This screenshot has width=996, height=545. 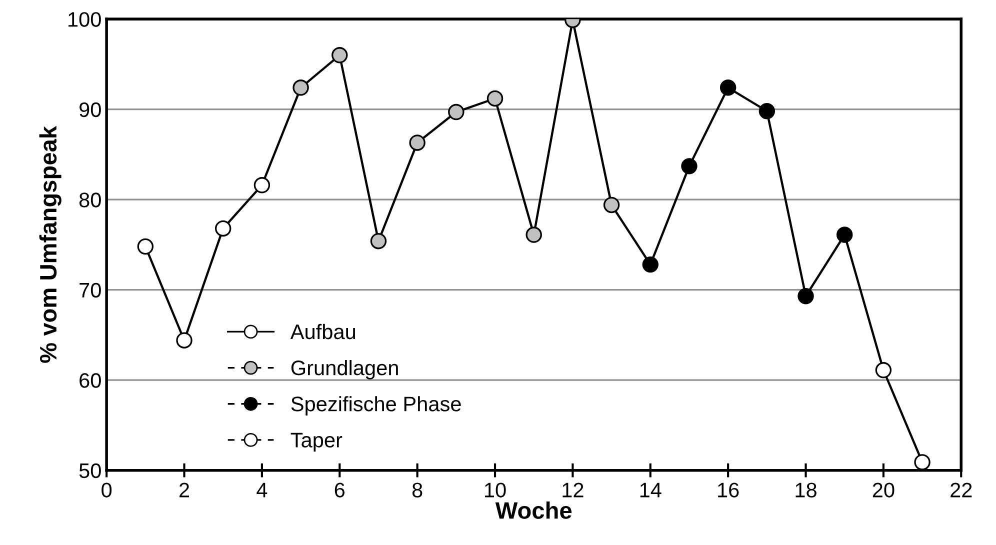 I want to click on x-tick-label: 20, so click(x=883, y=490).